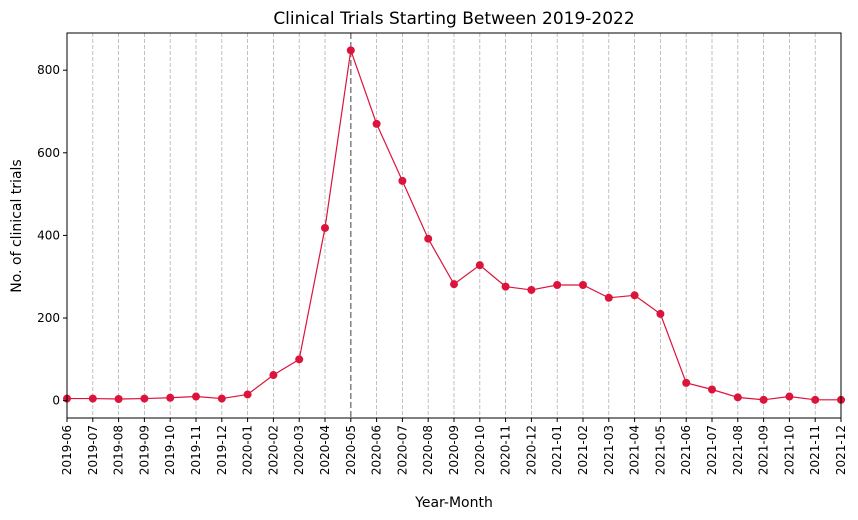  Describe the element at coordinates (453, 503) in the screenshot. I see `x-axis-label: Year-Month` at that location.